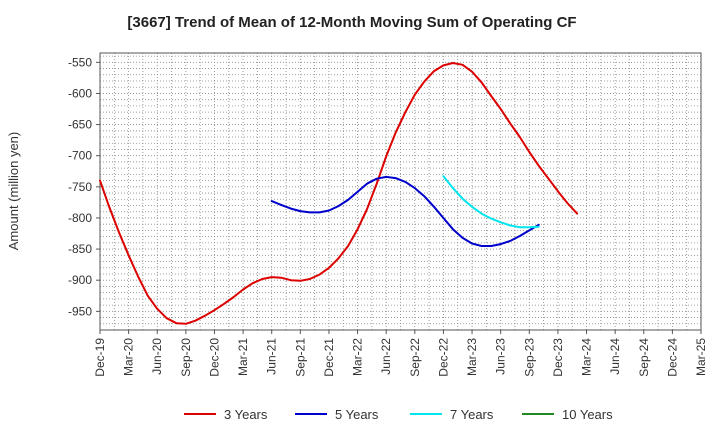  Describe the element at coordinates (80, 311) in the screenshot. I see `y-tick-label: -950` at that location.